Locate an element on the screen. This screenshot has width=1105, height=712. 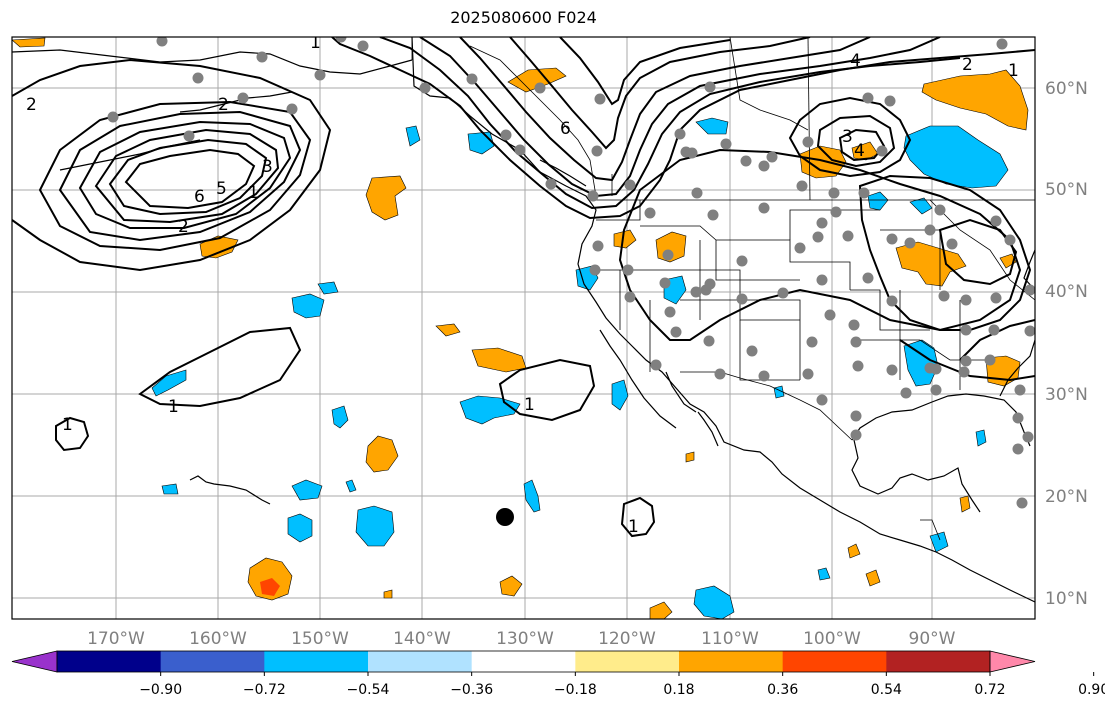
lon-label: 100°W is located at coordinates (832, 639).